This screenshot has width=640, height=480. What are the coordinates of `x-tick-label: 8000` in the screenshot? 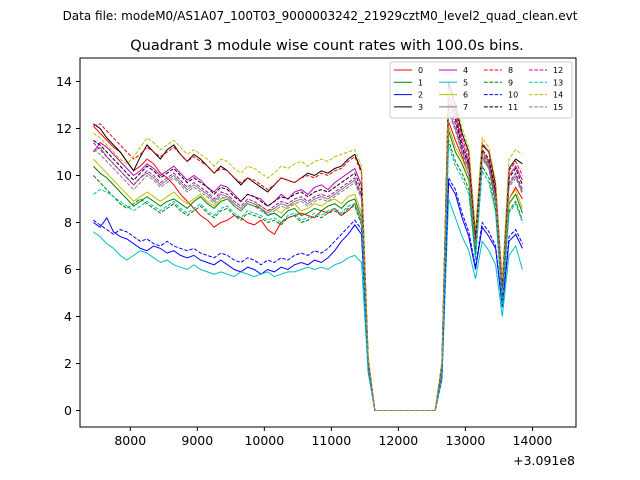 It's located at (130, 440).